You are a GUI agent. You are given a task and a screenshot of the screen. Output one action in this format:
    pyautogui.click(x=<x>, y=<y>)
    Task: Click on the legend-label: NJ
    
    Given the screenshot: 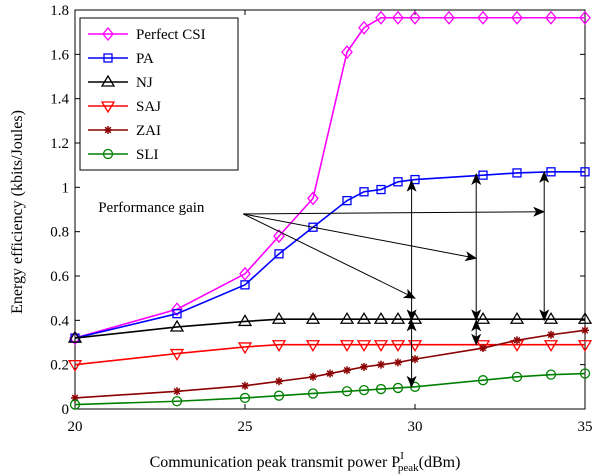 What is the action you would take?
    pyautogui.click(x=144, y=83)
    